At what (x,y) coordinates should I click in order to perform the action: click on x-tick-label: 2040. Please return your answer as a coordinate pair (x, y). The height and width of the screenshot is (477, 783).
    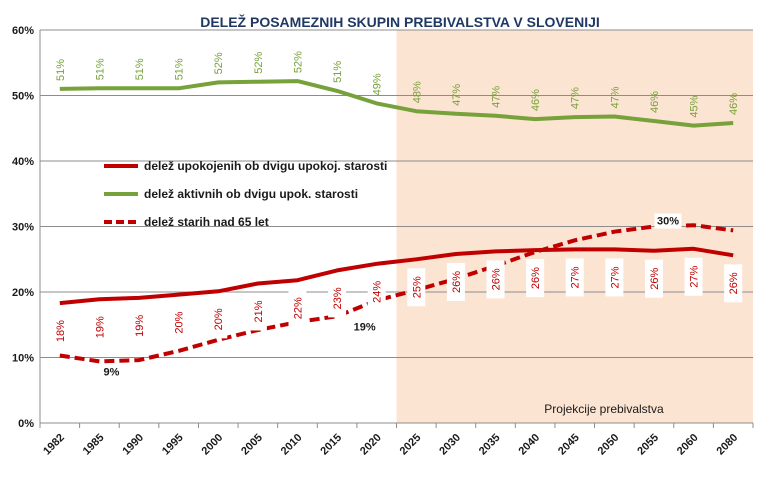
    Looking at the image, I should click on (529, 445).